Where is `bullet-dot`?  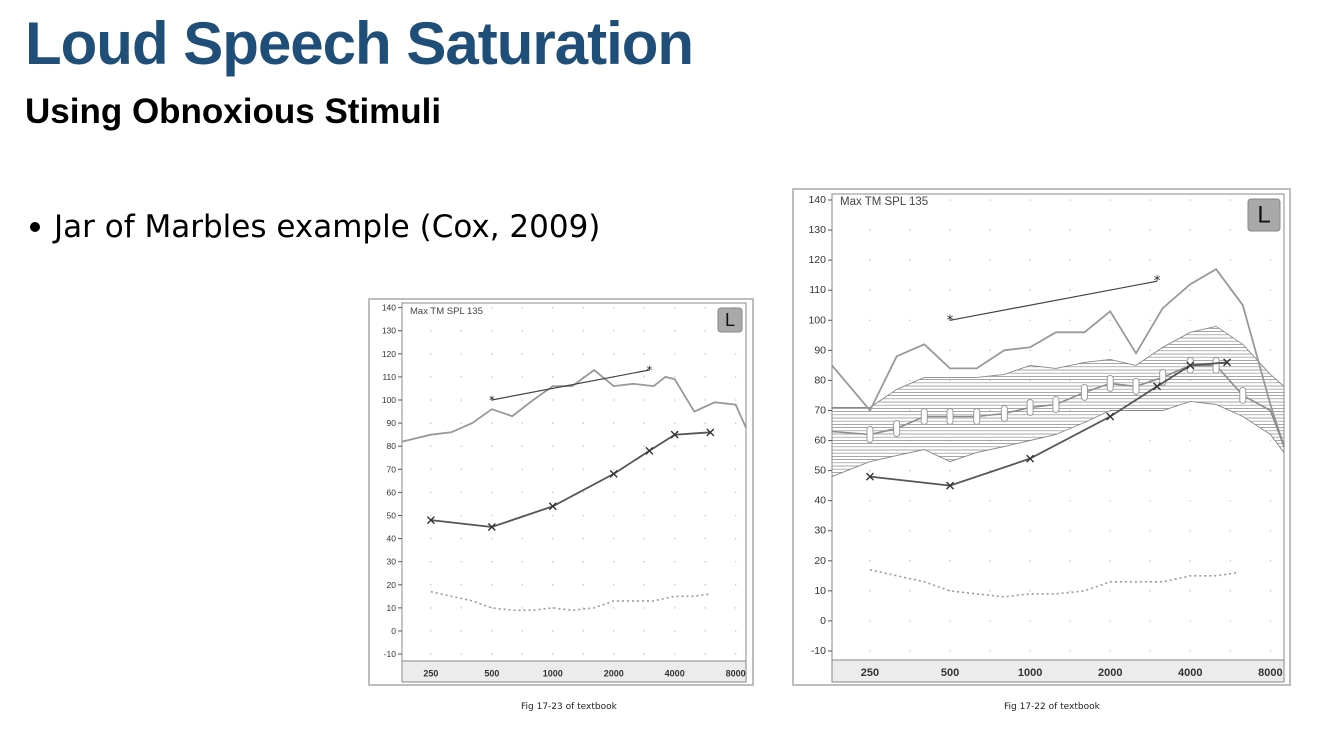
bullet-dot is located at coordinates (35, 227).